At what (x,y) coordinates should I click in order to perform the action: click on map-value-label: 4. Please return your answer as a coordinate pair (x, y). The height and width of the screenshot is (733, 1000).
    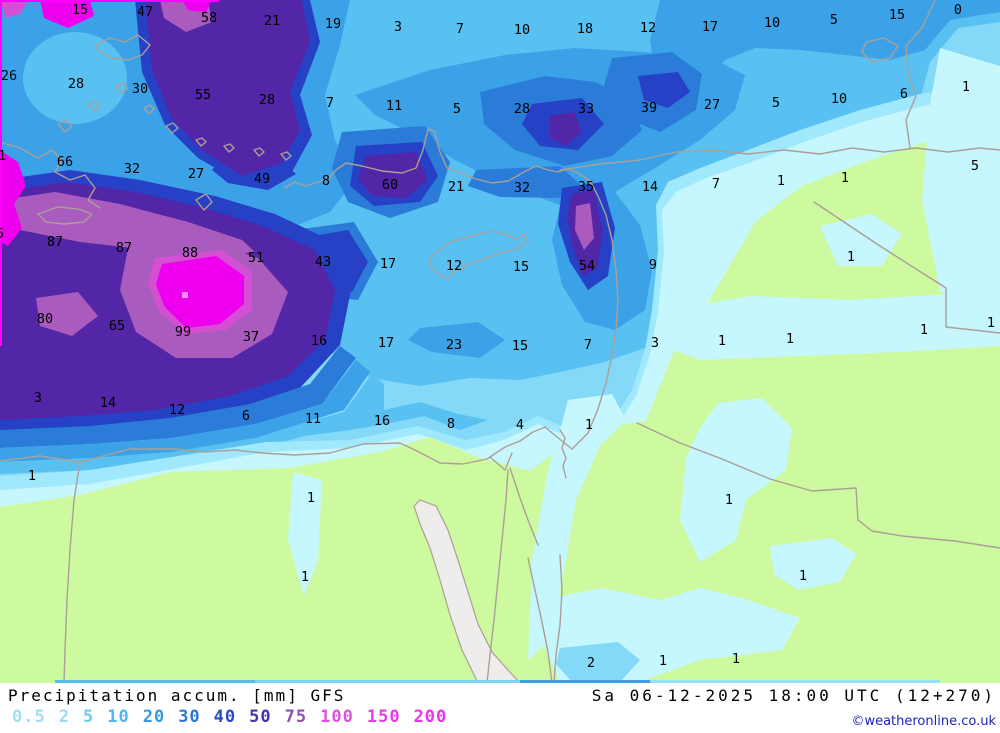
    Looking at the image, I should click on (520, 425).